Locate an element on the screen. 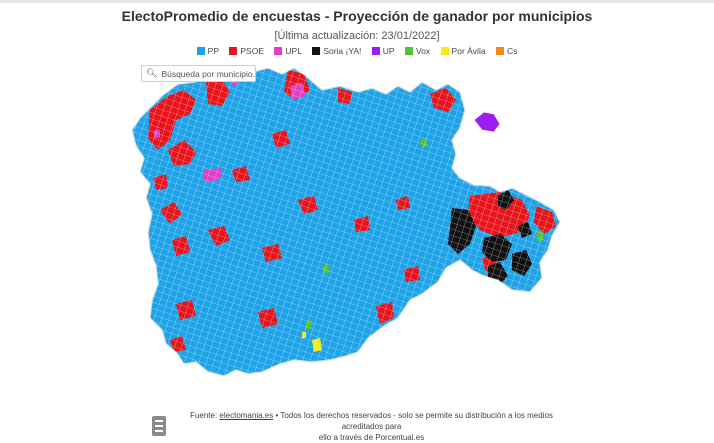 Image resolution: width=714 pixels, height=443 pixels. last-update-label: [Última actualización: 23/01/2022] is located at coordinates (357, 36).